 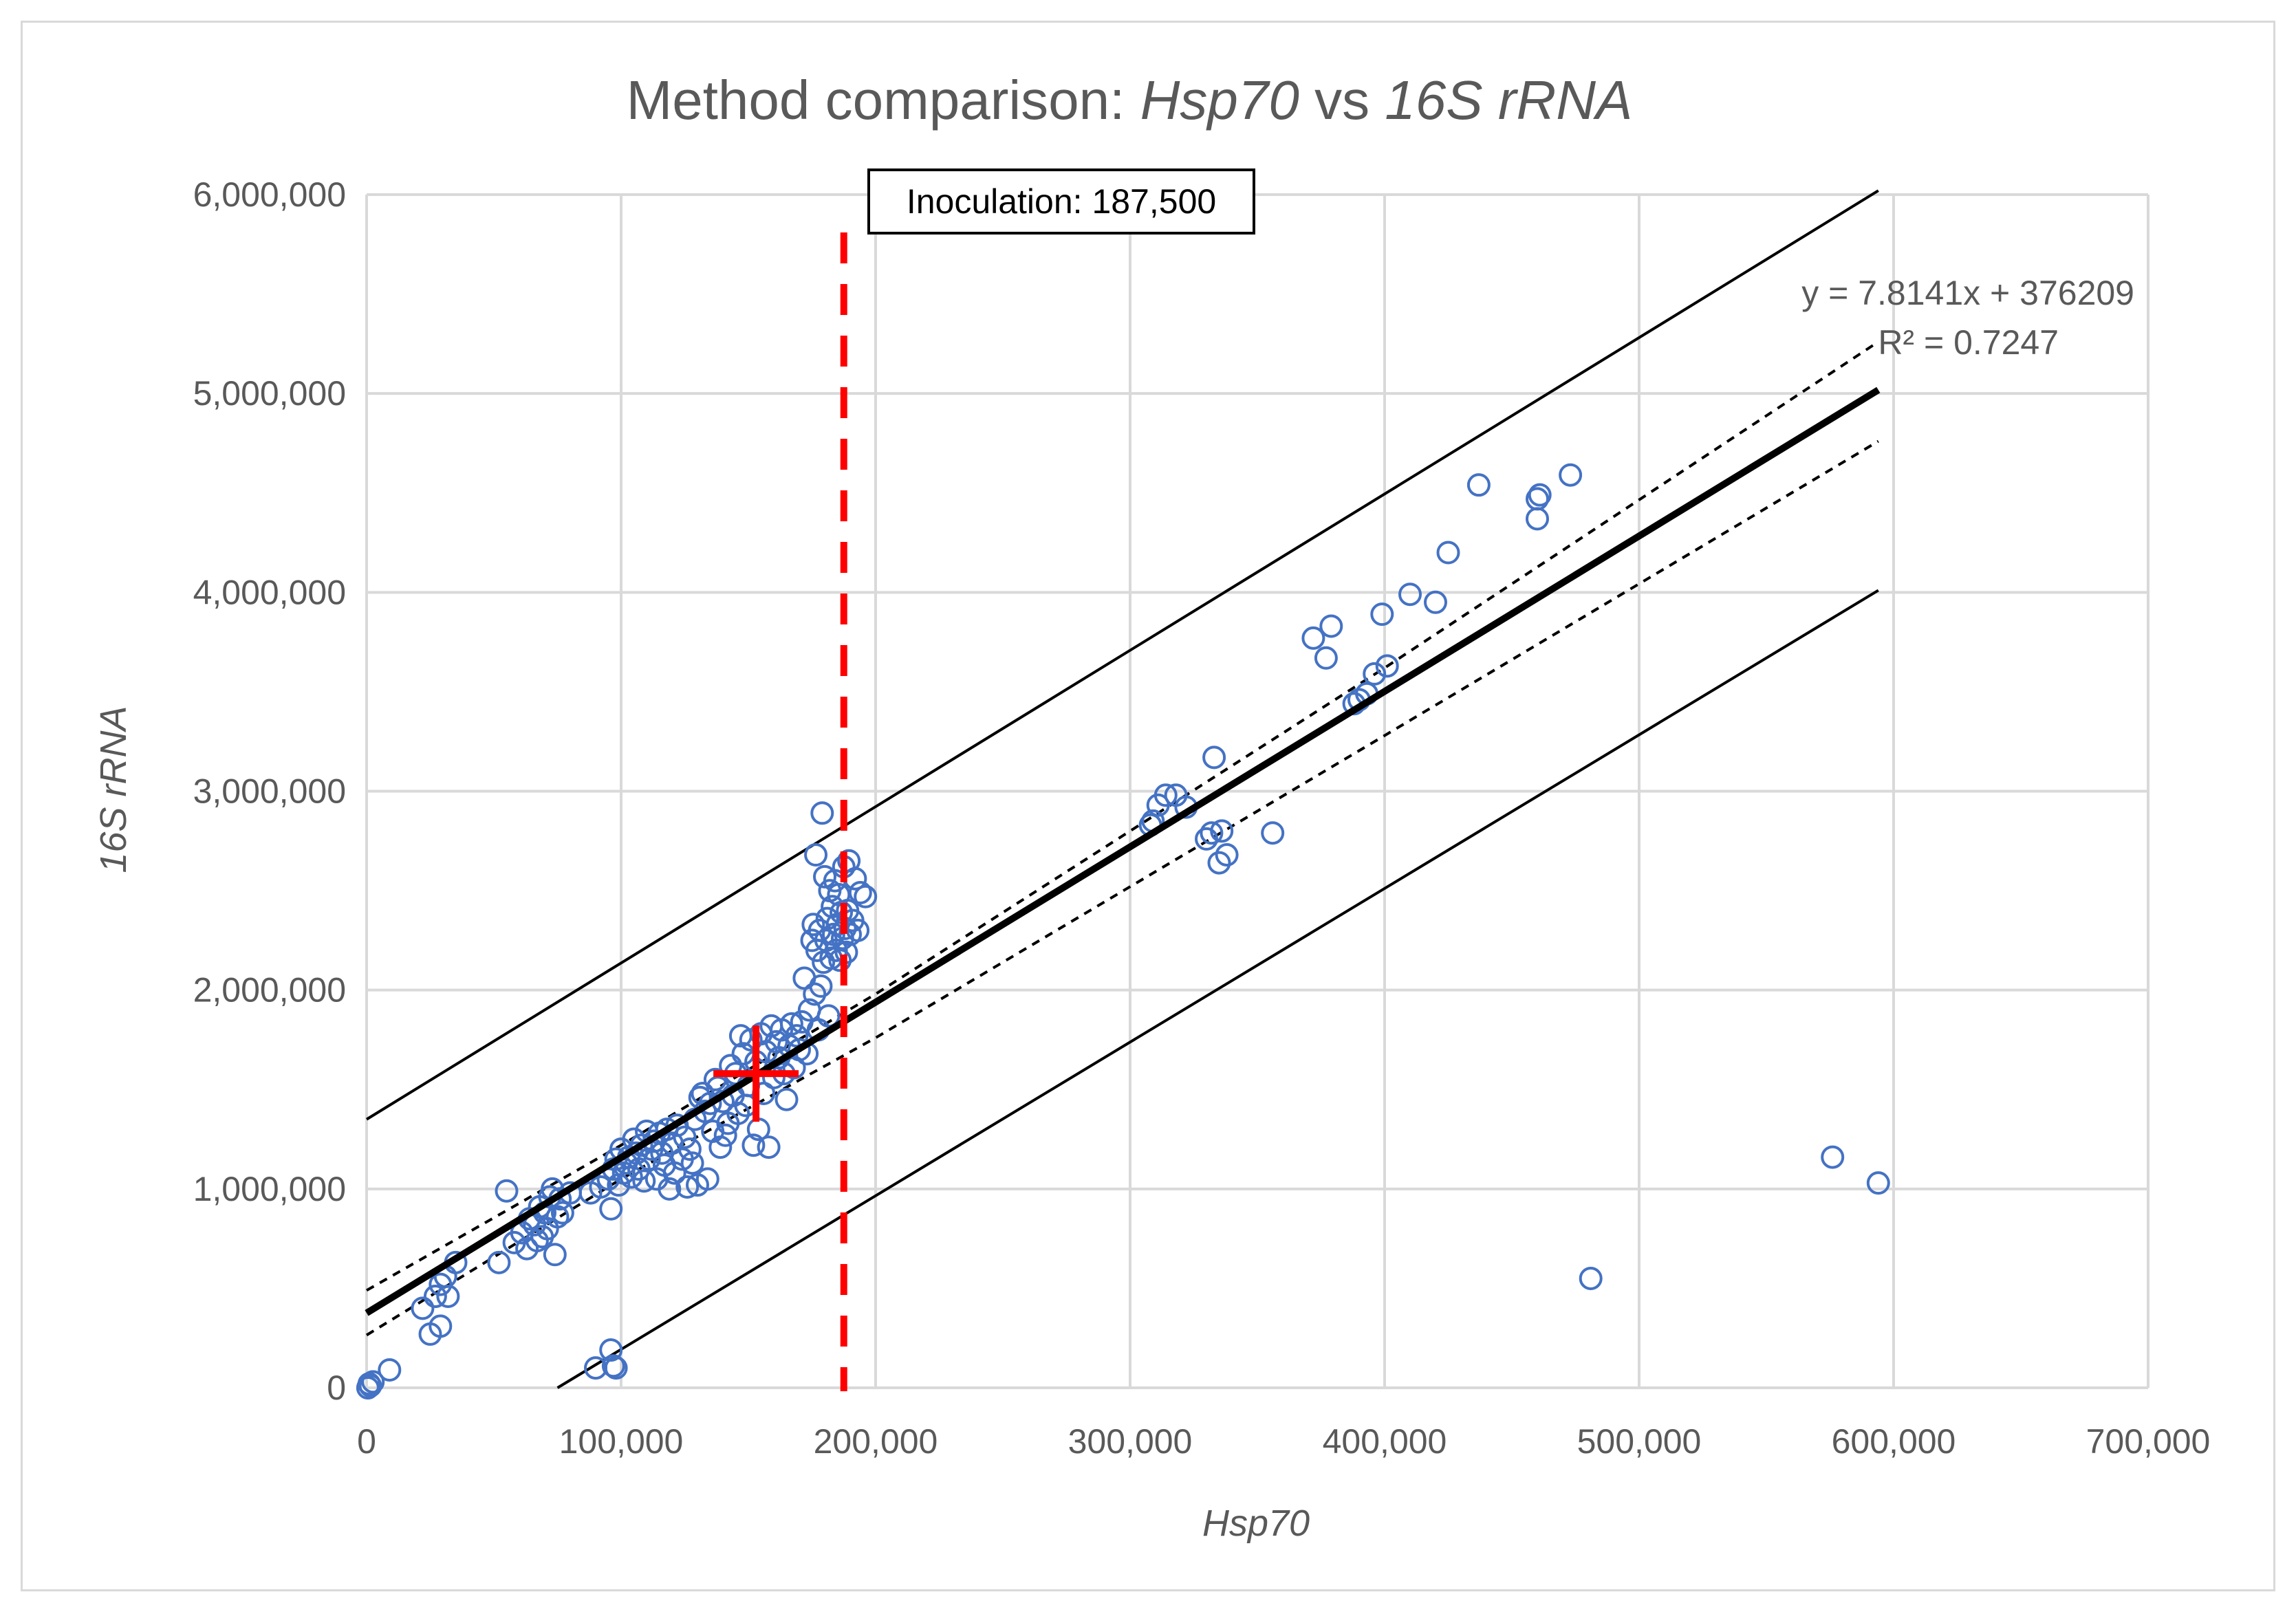 I want to click on y-tick-label-5: 5,000,000, so click(x=269, y=393).